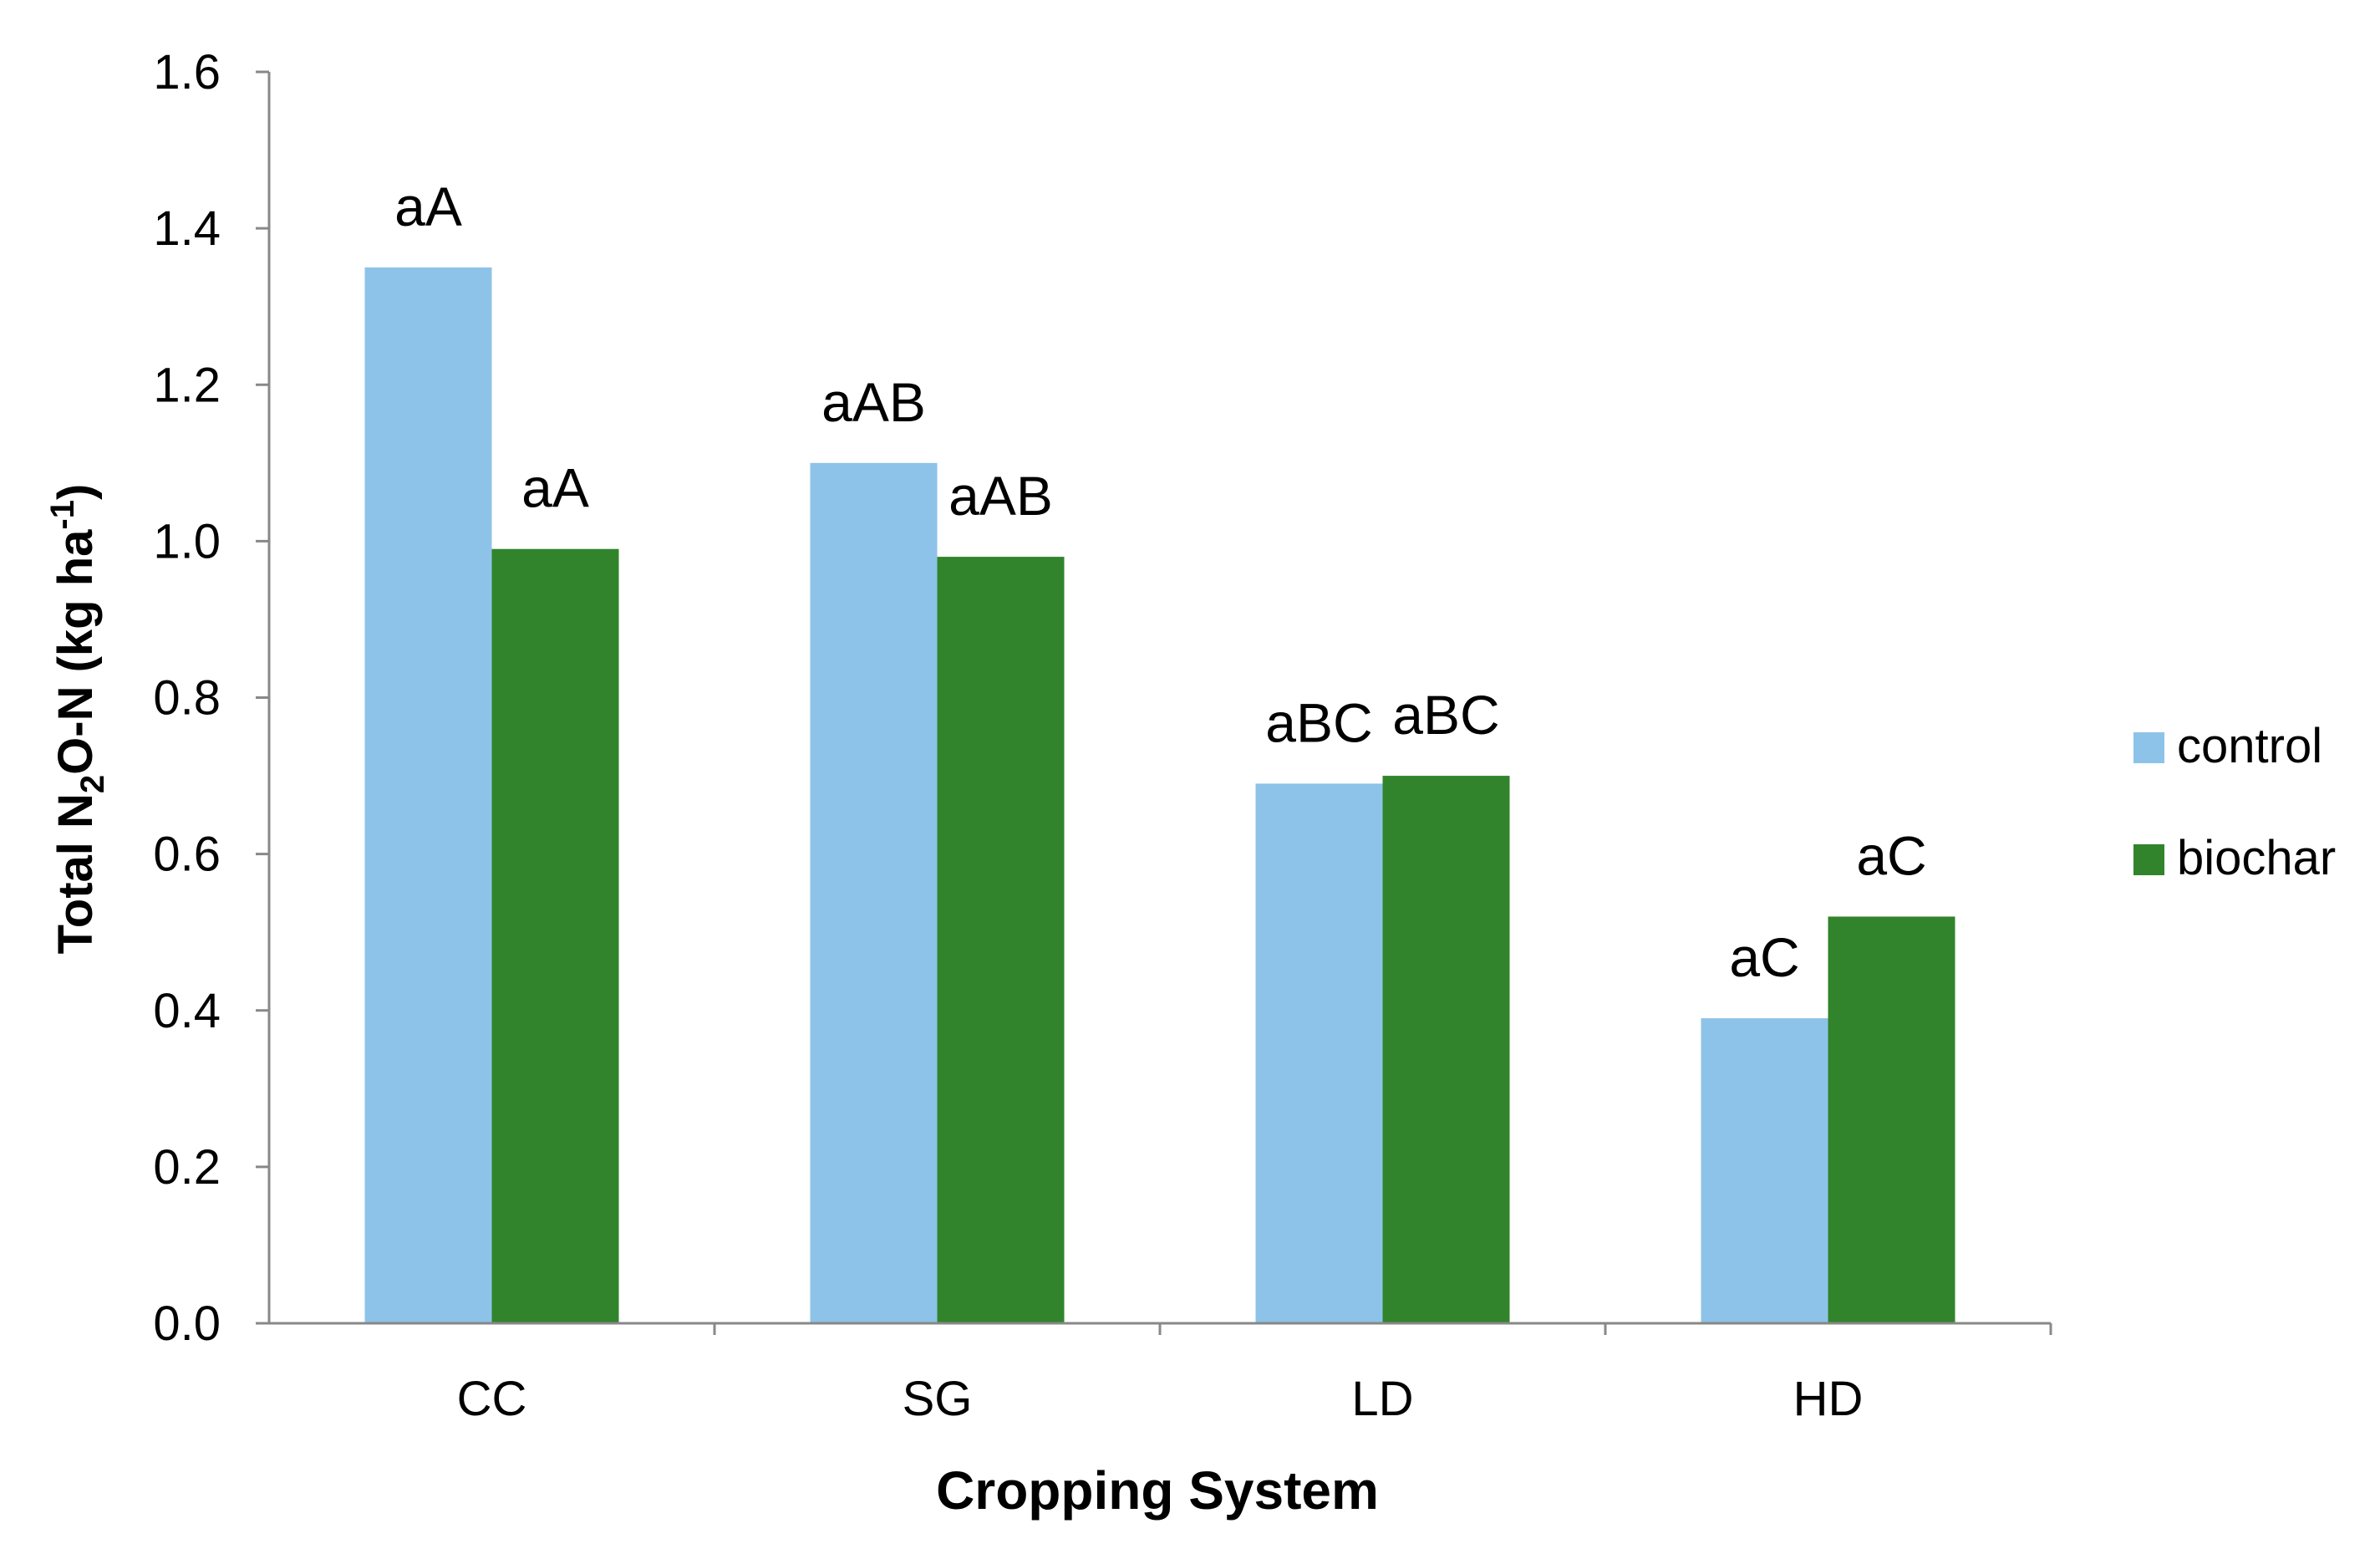 This screenshot has height=1554, width=2380. Describe the element at coordinates (874, 402) in the screenshot. I see `bar-annotation-control-sg: aAB` at that location.